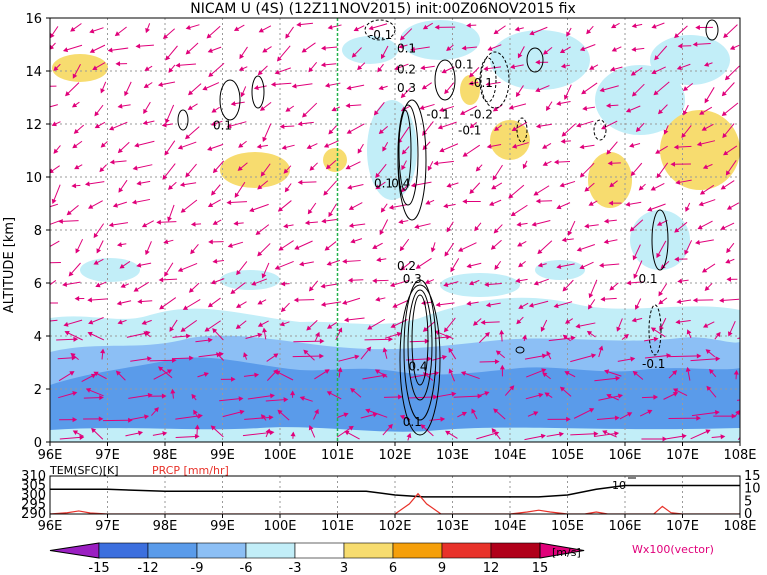 Image resolution: width=767 pixels, height=575 pixels. Describe the element at coordinates (682, 455) in the screenshot. I see `x-tick-label: 107E` at that location.